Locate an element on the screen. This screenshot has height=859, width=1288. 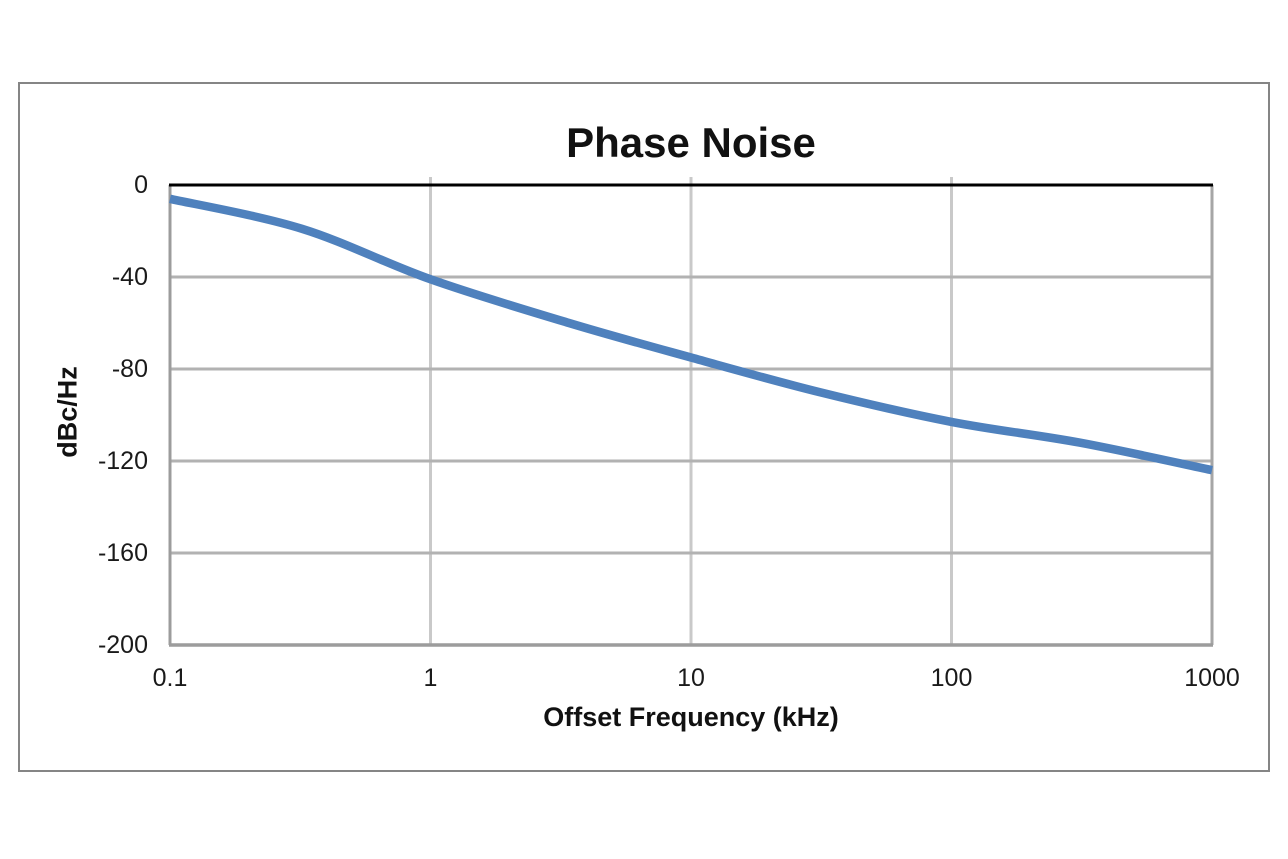
y-tick-label: -200 is located at coordinates (122, 645).